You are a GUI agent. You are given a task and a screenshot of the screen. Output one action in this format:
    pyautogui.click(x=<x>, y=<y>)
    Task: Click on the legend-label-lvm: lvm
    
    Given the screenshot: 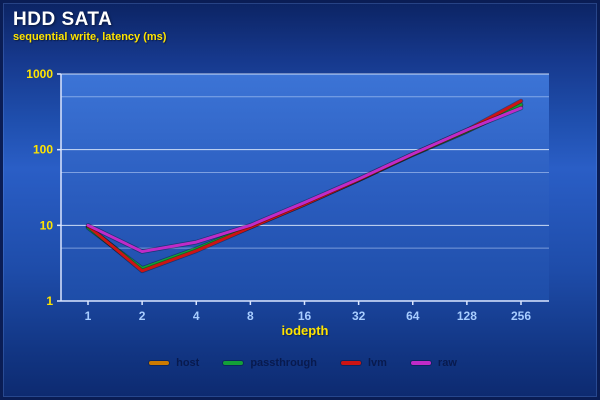 What is the action you would take?
    pyautogui.click(x=377, y=363)
    